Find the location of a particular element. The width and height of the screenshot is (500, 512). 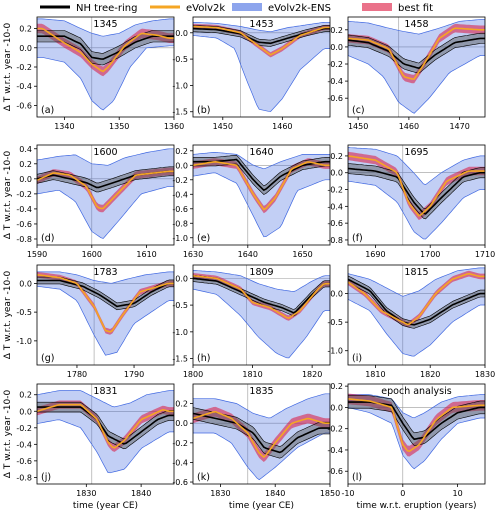

panel-title: 1695 is located at coordinates (416, 152).